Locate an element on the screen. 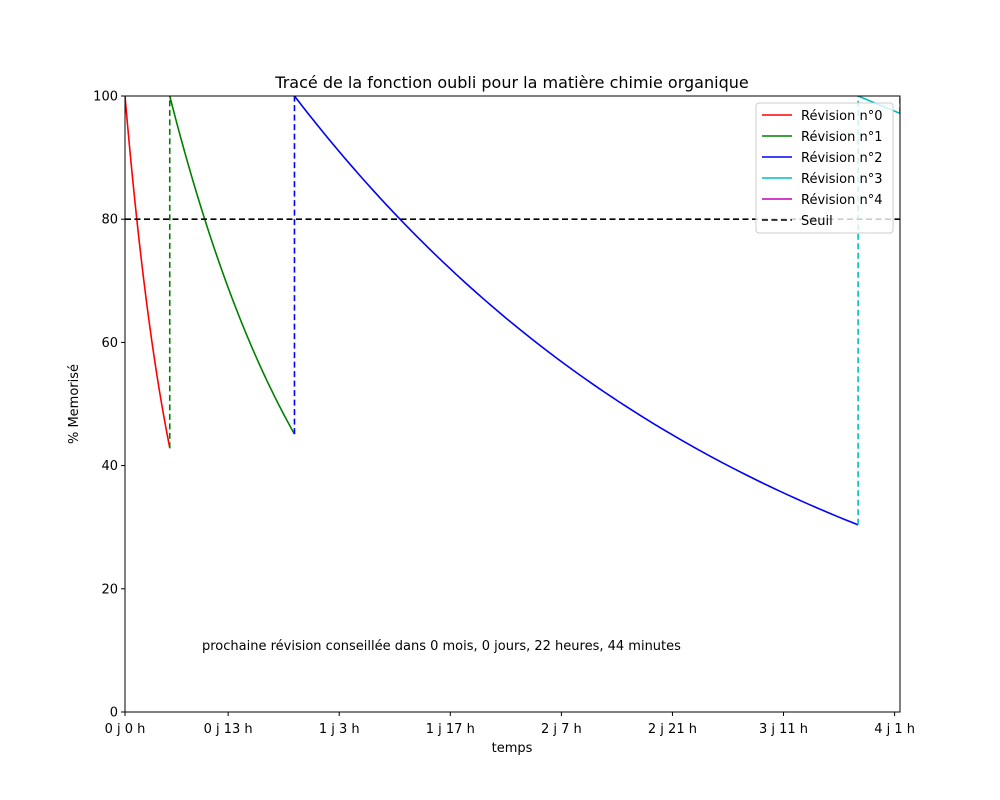 The height and width of the screenshot is (800, 1000). legend-label-5: Seuil is located at coordinates (817, 221).